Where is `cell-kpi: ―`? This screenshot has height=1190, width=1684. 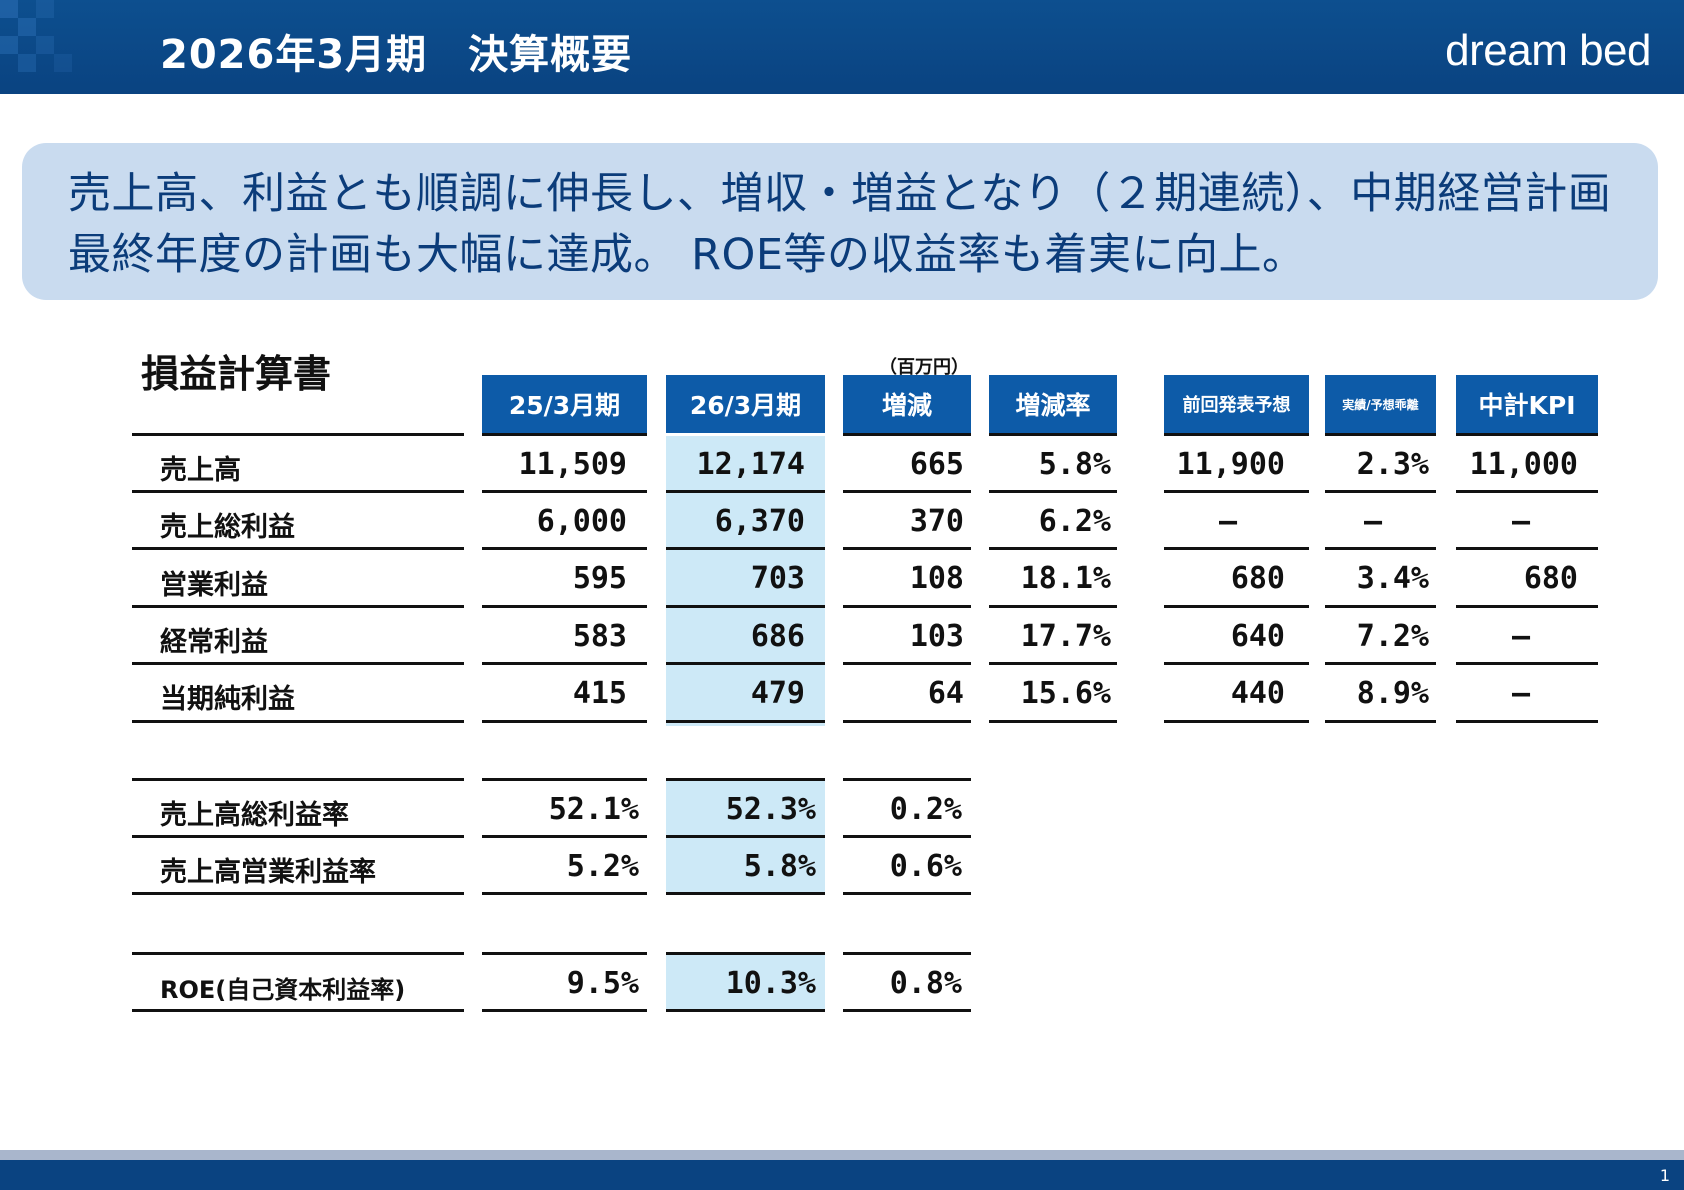
cell-kpi: ― is located at coordinates (1521, 521).